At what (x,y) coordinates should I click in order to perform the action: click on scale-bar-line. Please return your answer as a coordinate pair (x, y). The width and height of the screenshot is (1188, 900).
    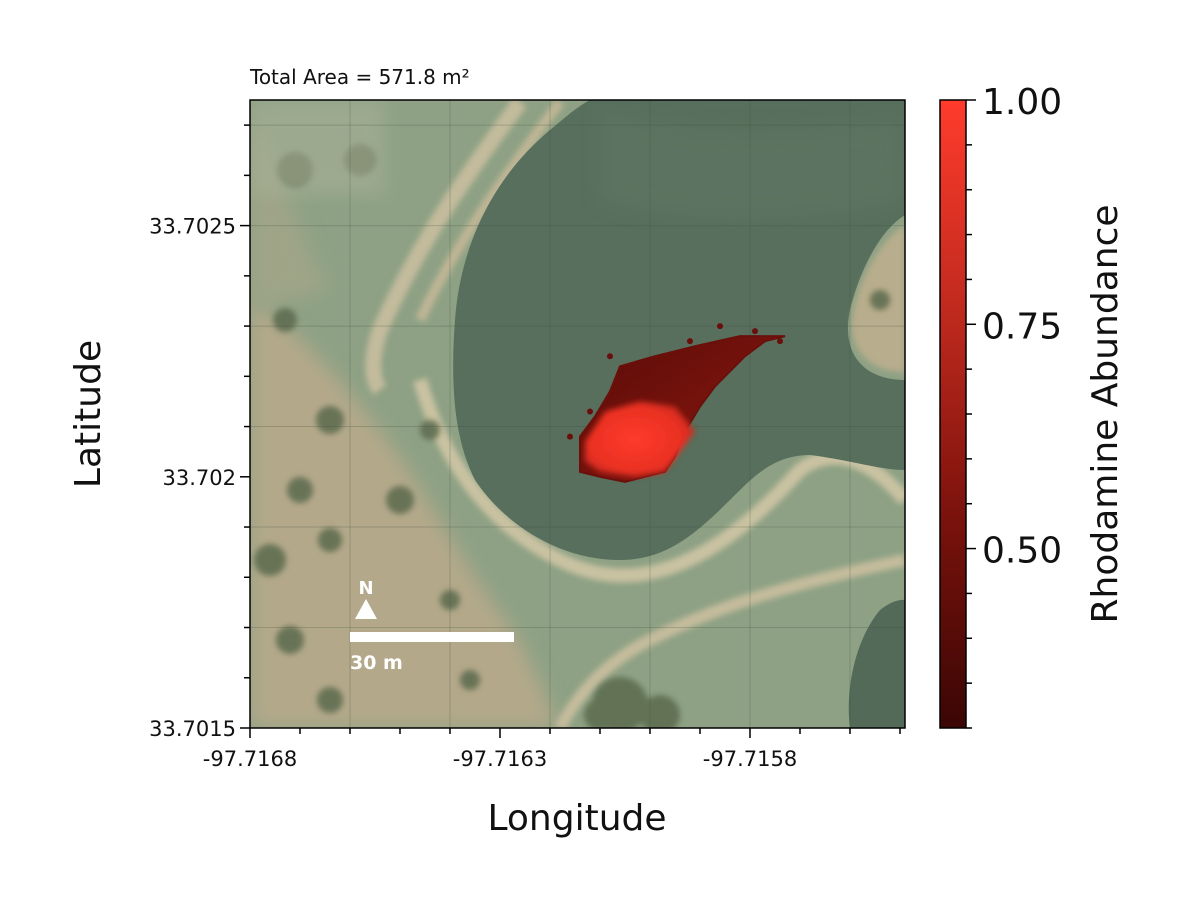
    Looking at the image, I should click on (432, 637).